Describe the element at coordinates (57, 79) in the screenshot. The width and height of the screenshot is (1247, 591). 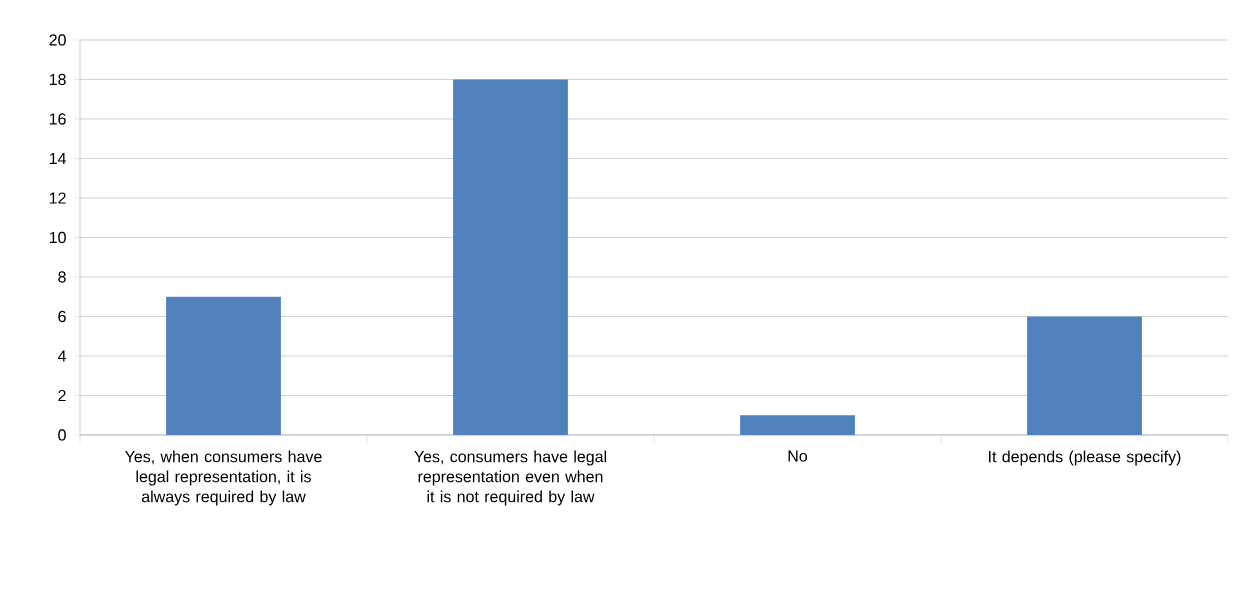
I see `y-tick-label: 18` at that location.